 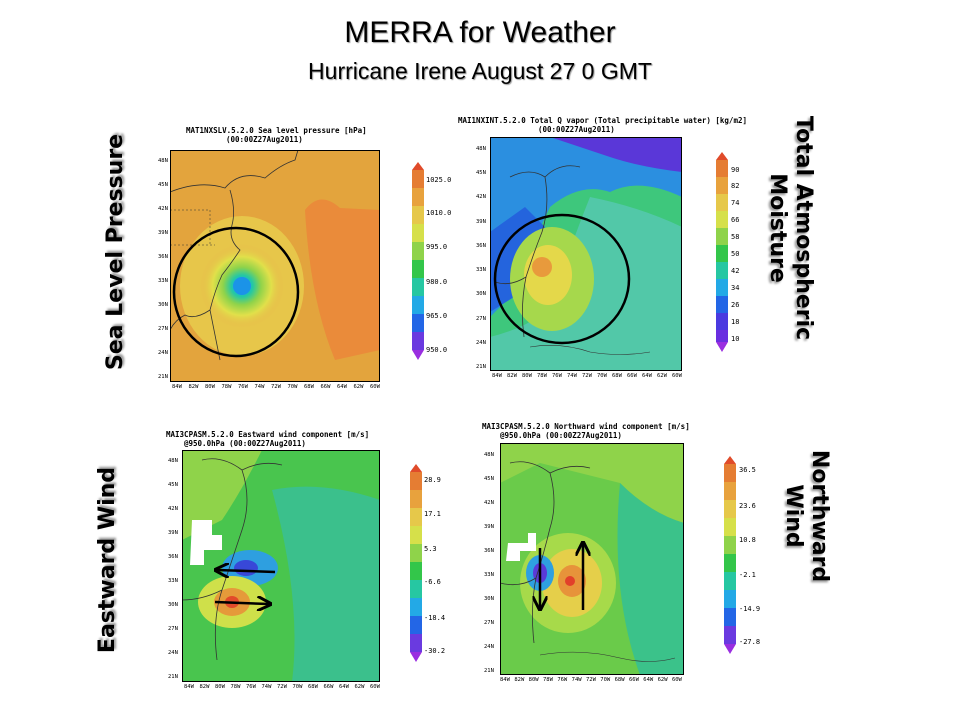 What do you see at coordinates (803, 228) in the screenshot?
I see `total-moisture-line1: Total Atmospheric` at bounding box center [803, 228].